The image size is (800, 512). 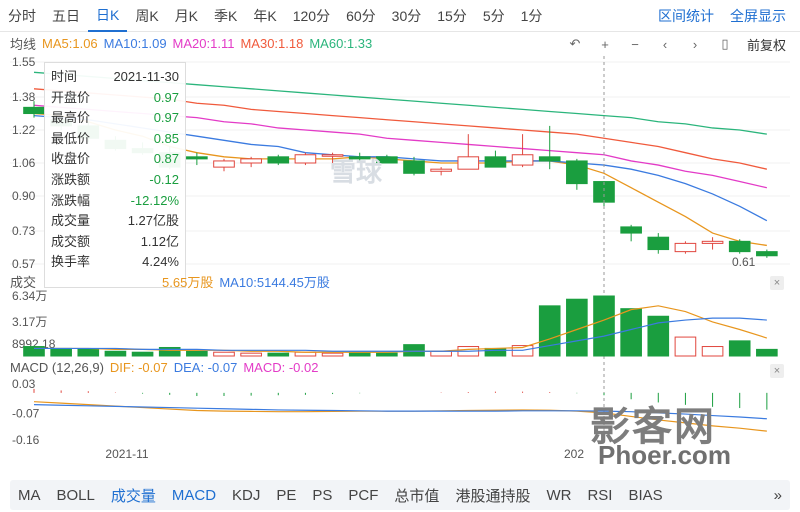 I want to click on volume-ma5-label: 5.65万股, so click(x=188, y=282).